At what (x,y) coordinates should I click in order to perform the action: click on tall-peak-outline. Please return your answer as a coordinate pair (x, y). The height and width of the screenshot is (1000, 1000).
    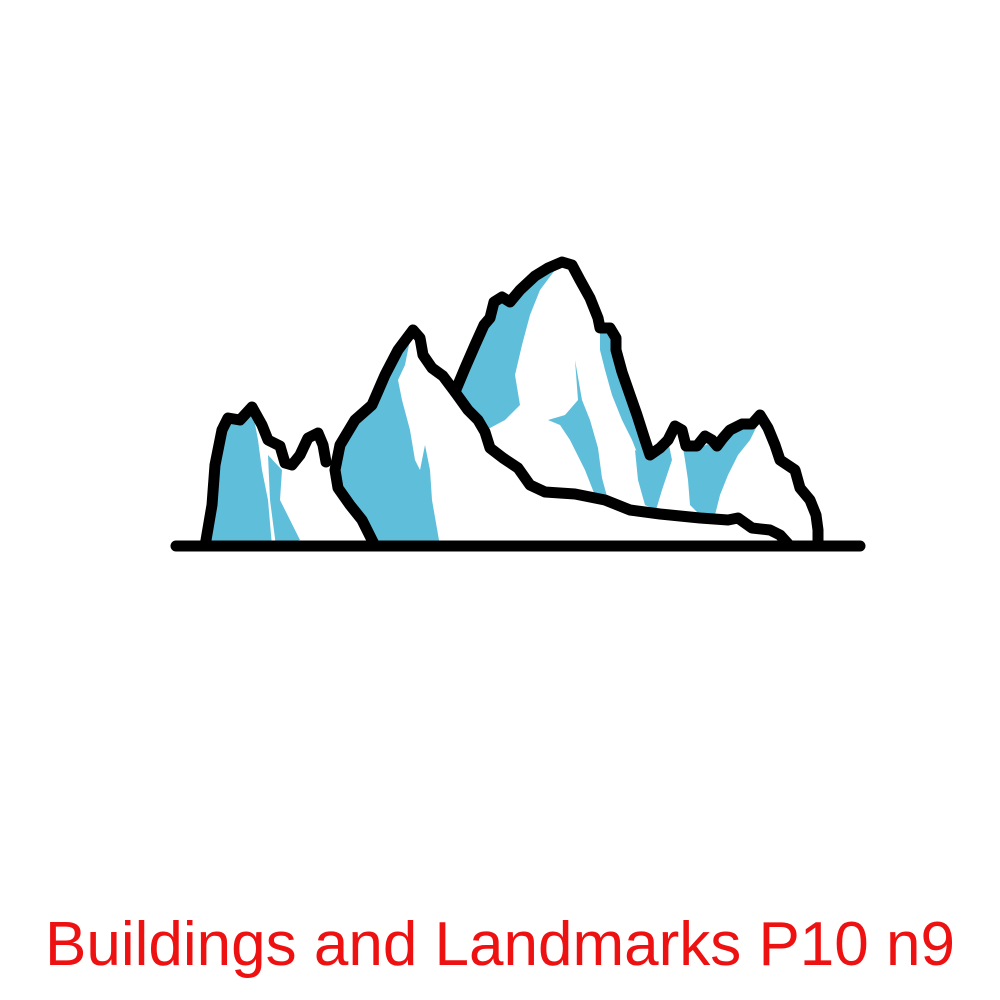
    Looking at the image, I should click on (636, 404).